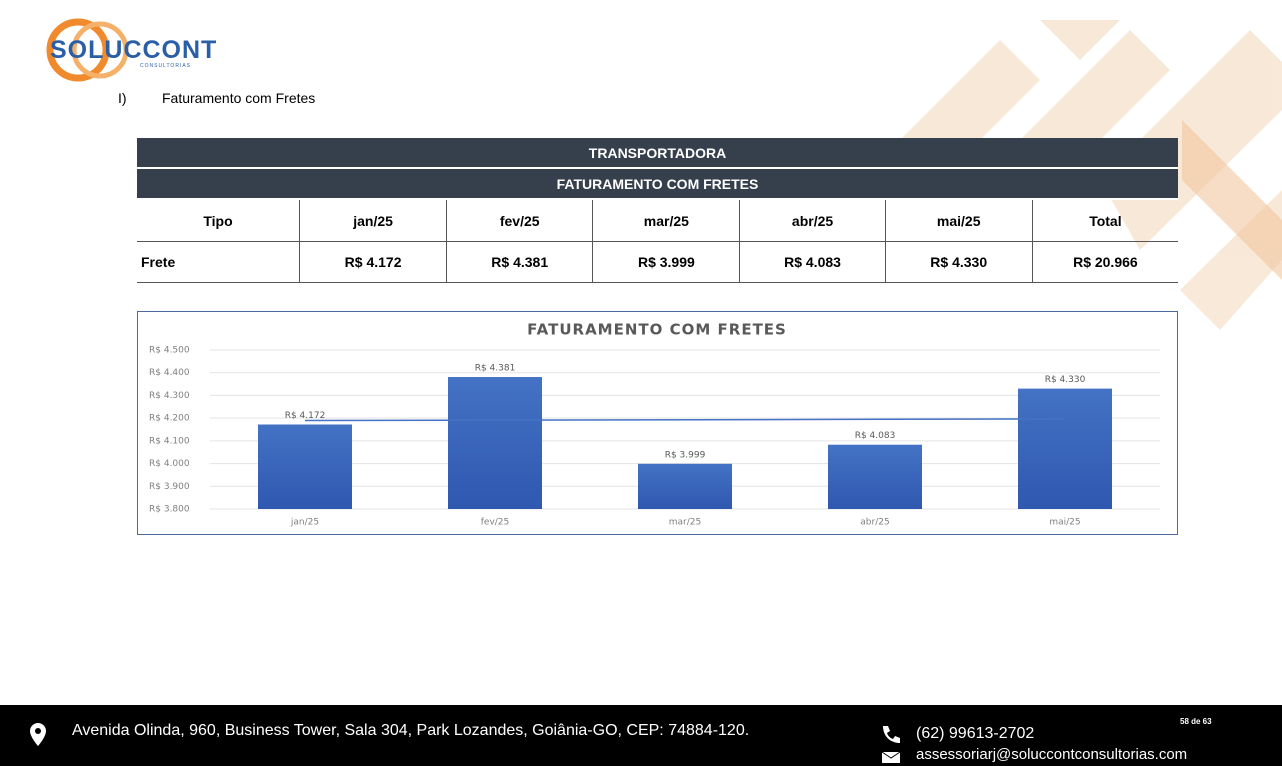 The width and height of the screenshot is (1282, 766). Describe the element at coordinates (218, 220) in the screenshot. I see `column-header: Tipo` at that location.